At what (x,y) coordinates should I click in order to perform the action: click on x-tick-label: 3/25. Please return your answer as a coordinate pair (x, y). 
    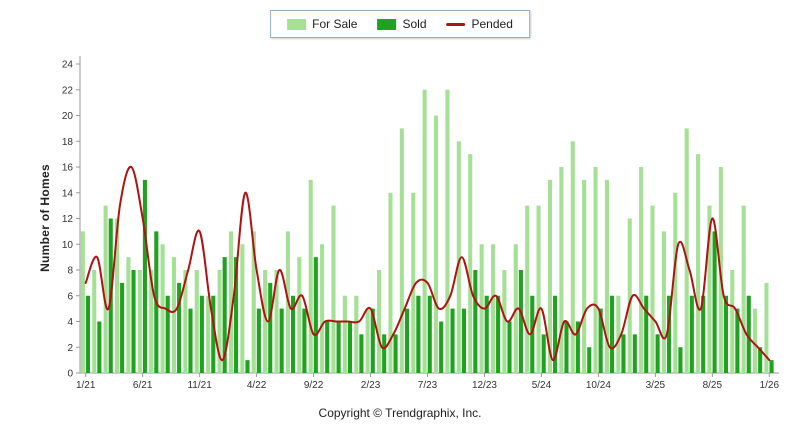
    Looking at the image, I should click on (656, 385).